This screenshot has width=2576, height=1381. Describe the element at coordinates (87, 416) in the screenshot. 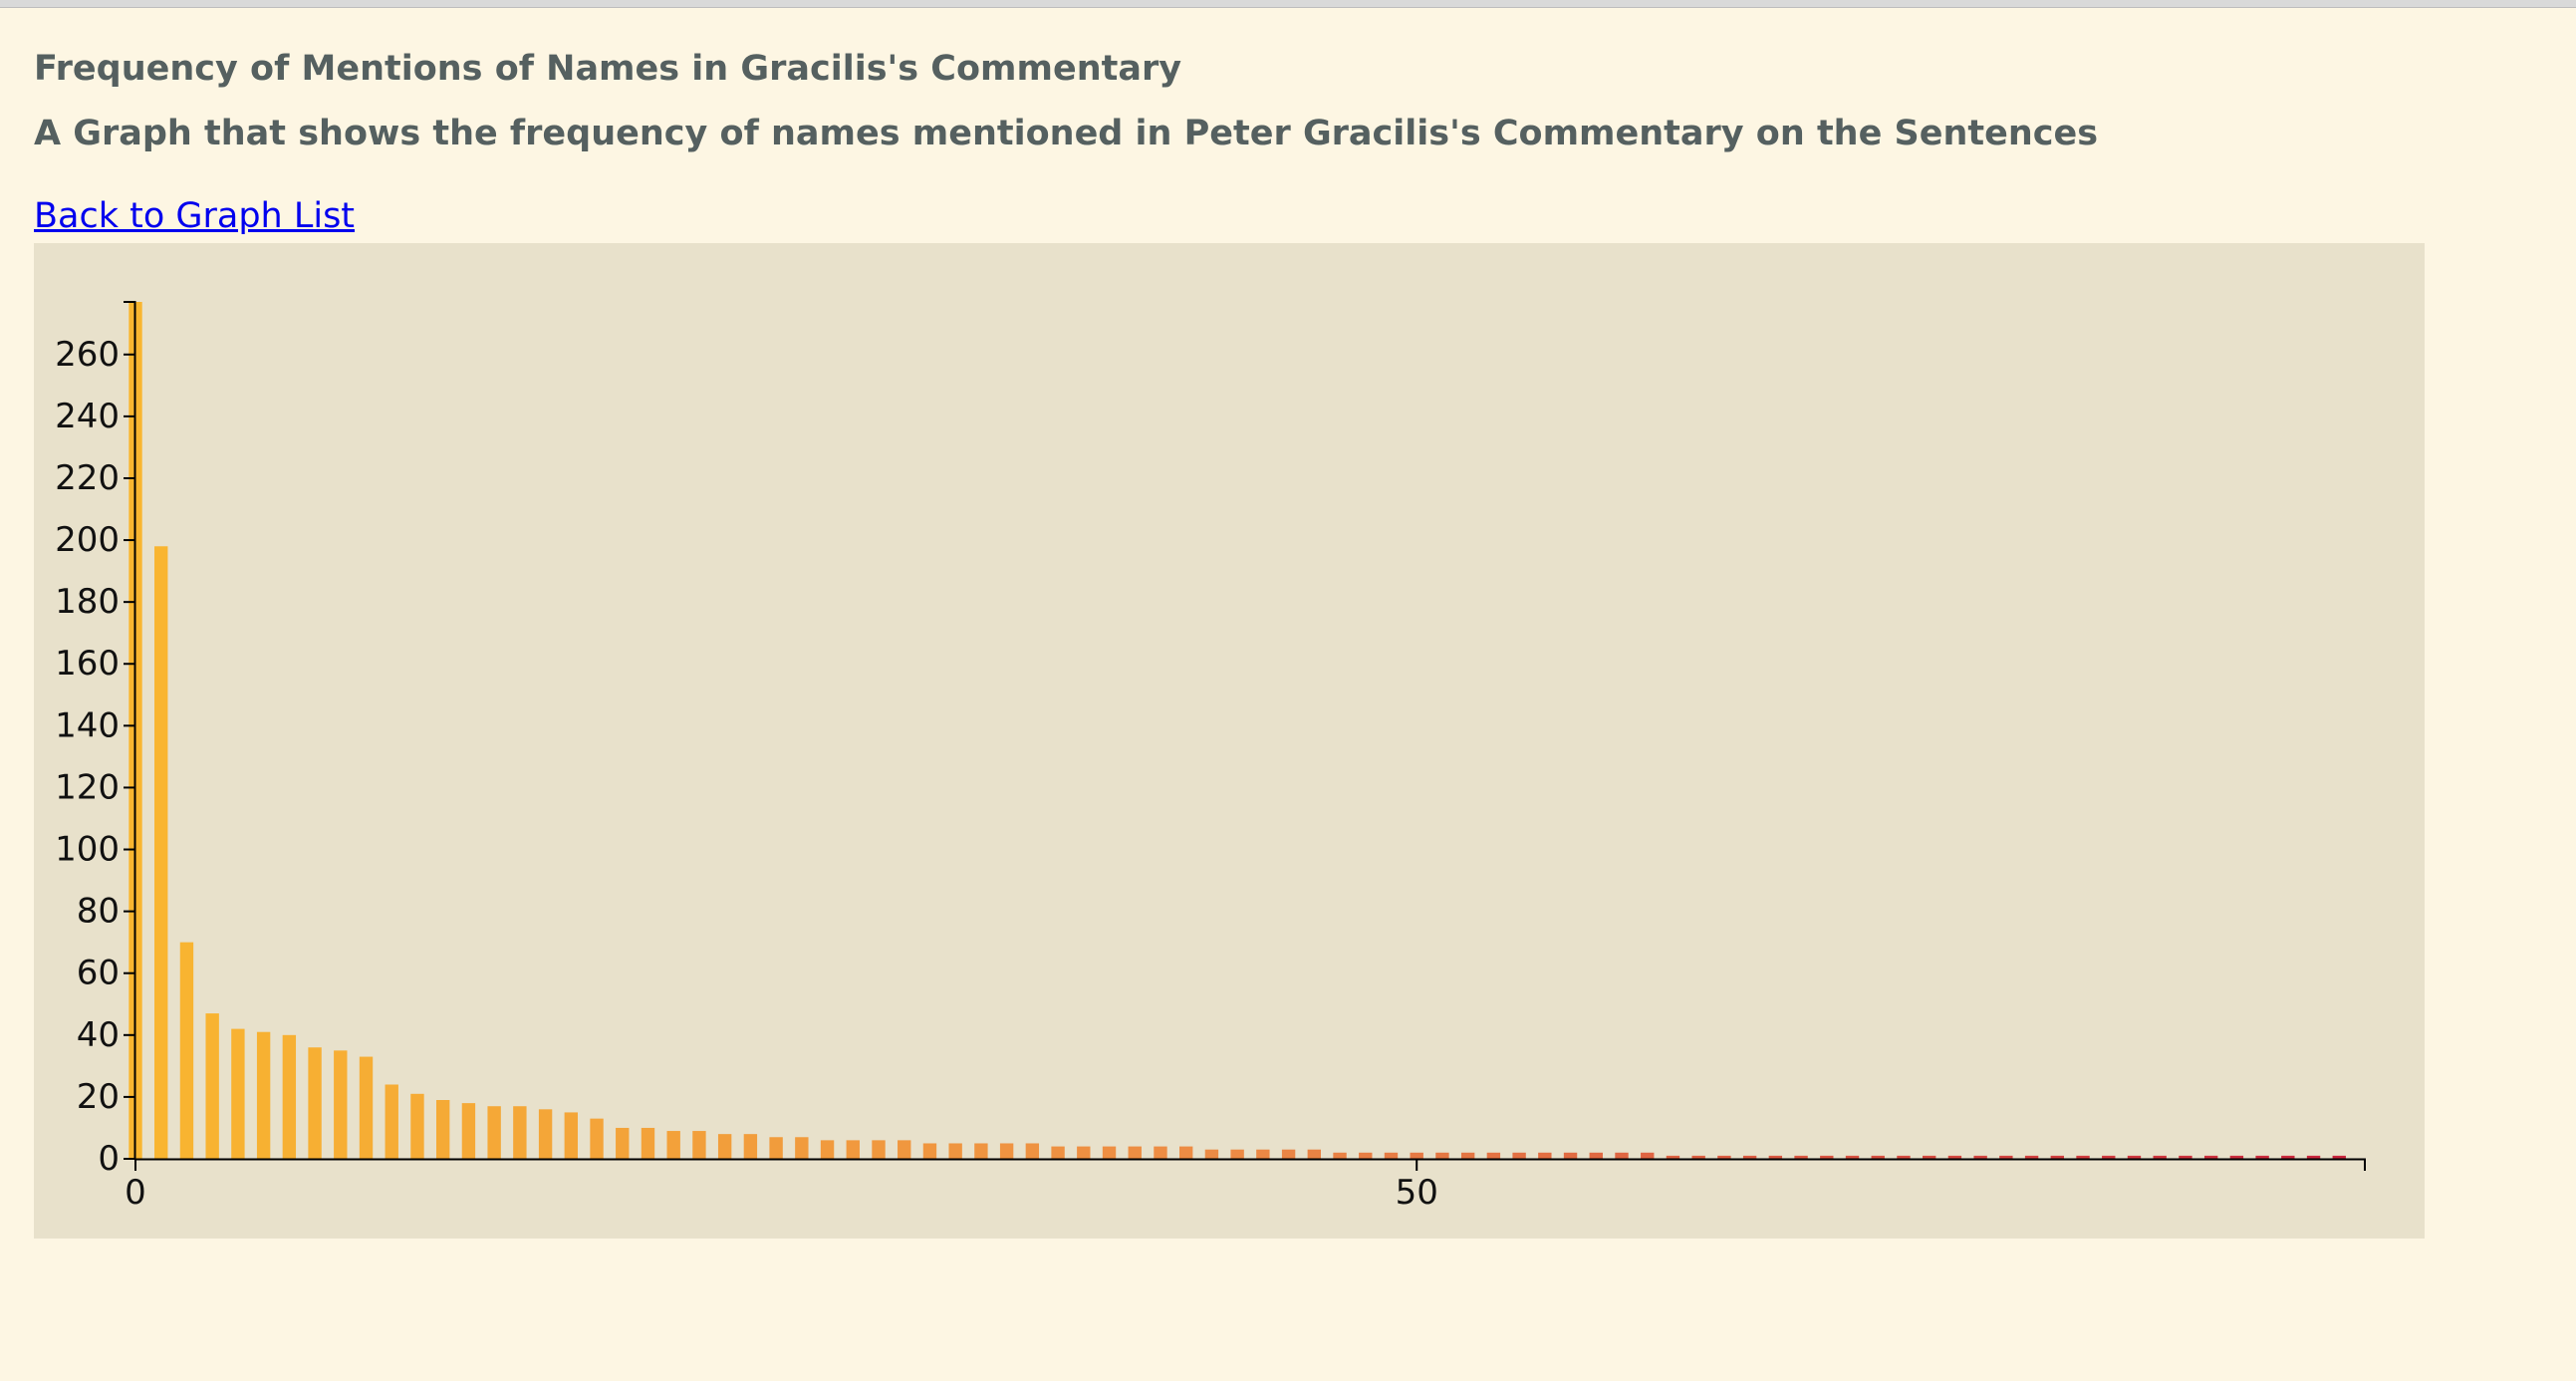

I see `y-tick-label-240: 240` at that location.